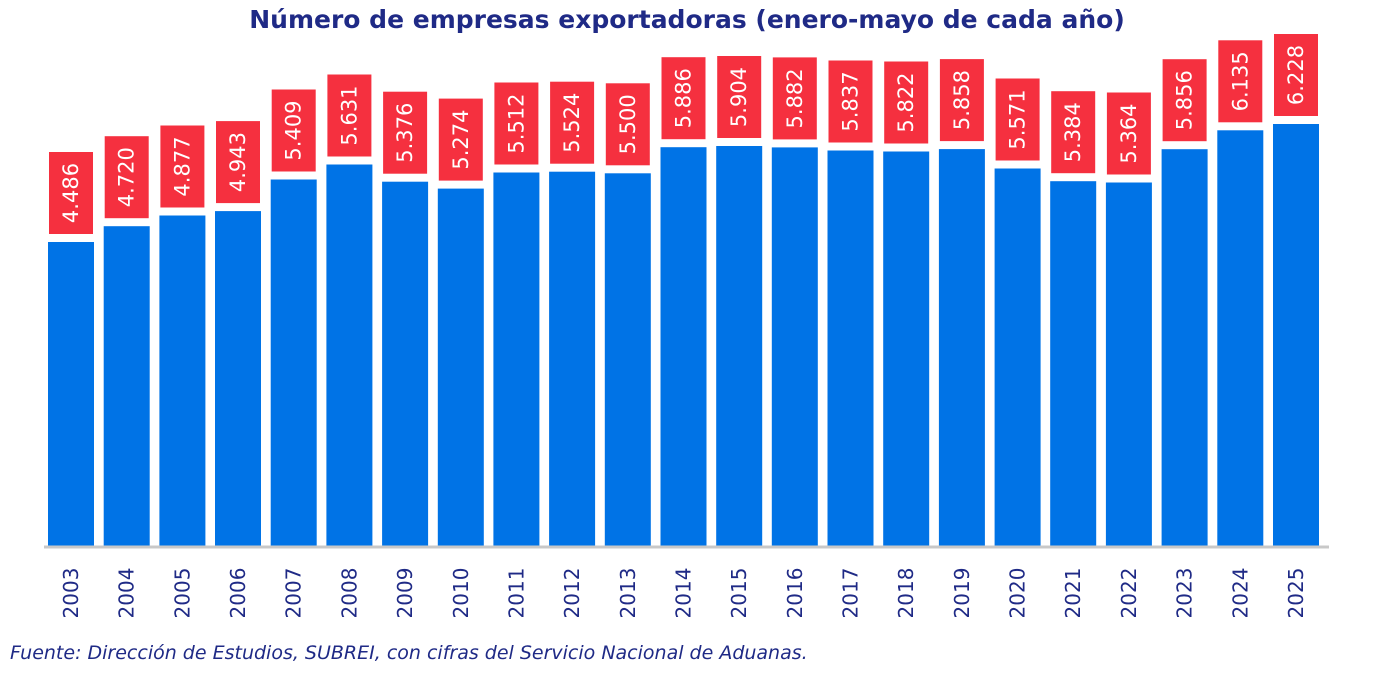  I want to click on bar-2005, so click(182, 380).